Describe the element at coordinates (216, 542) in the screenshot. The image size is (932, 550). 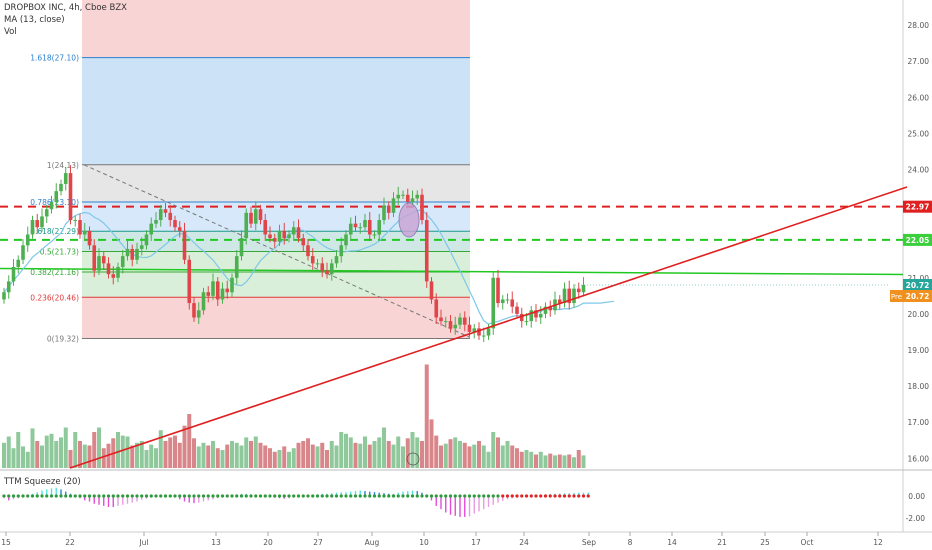
I see `time-tick-3: 13` at that location.